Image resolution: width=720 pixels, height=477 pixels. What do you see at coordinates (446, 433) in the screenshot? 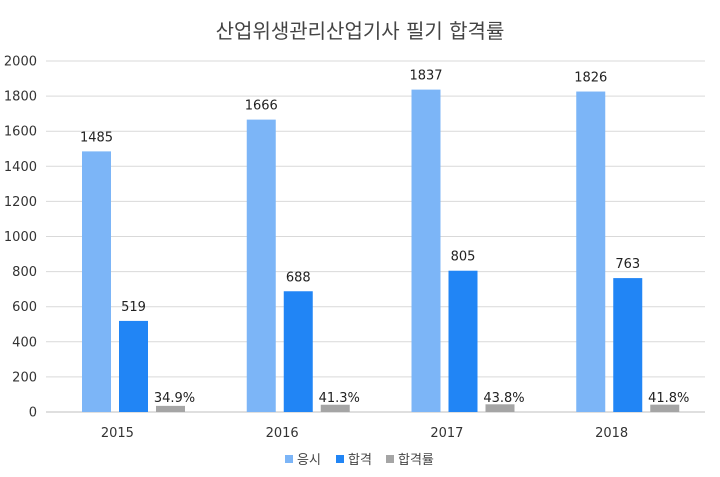
I see `x-tick-label: 2017` at bounding box center [446, 433].